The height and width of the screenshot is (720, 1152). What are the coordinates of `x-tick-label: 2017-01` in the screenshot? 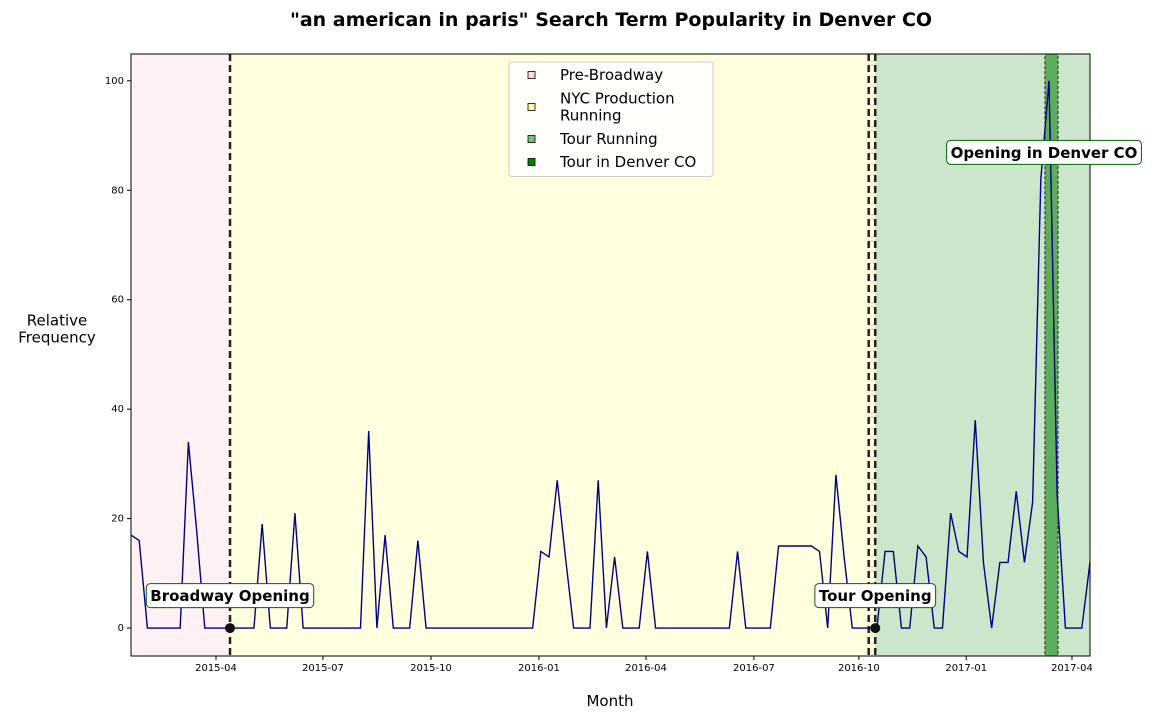 It's located at (966, 668).